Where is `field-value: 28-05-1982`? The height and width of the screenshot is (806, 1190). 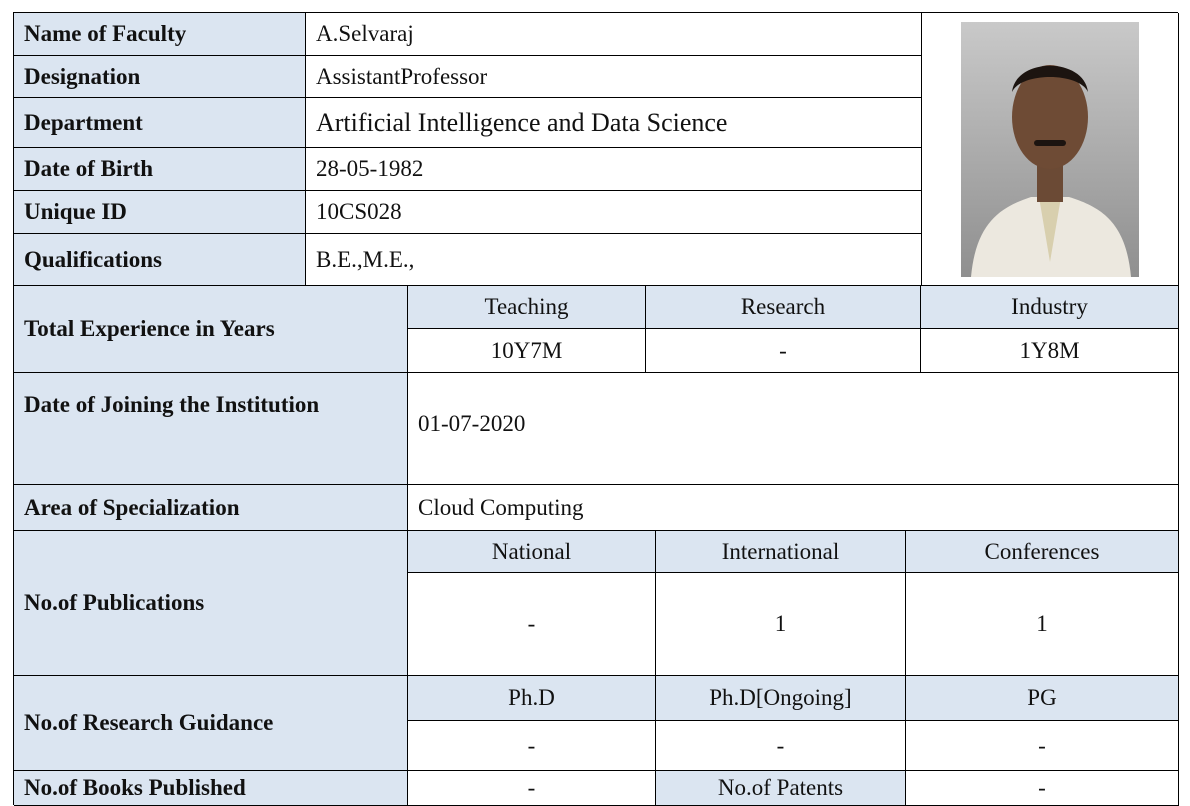
field-value: 28-05-1982 is located at coordinates (614, 169).